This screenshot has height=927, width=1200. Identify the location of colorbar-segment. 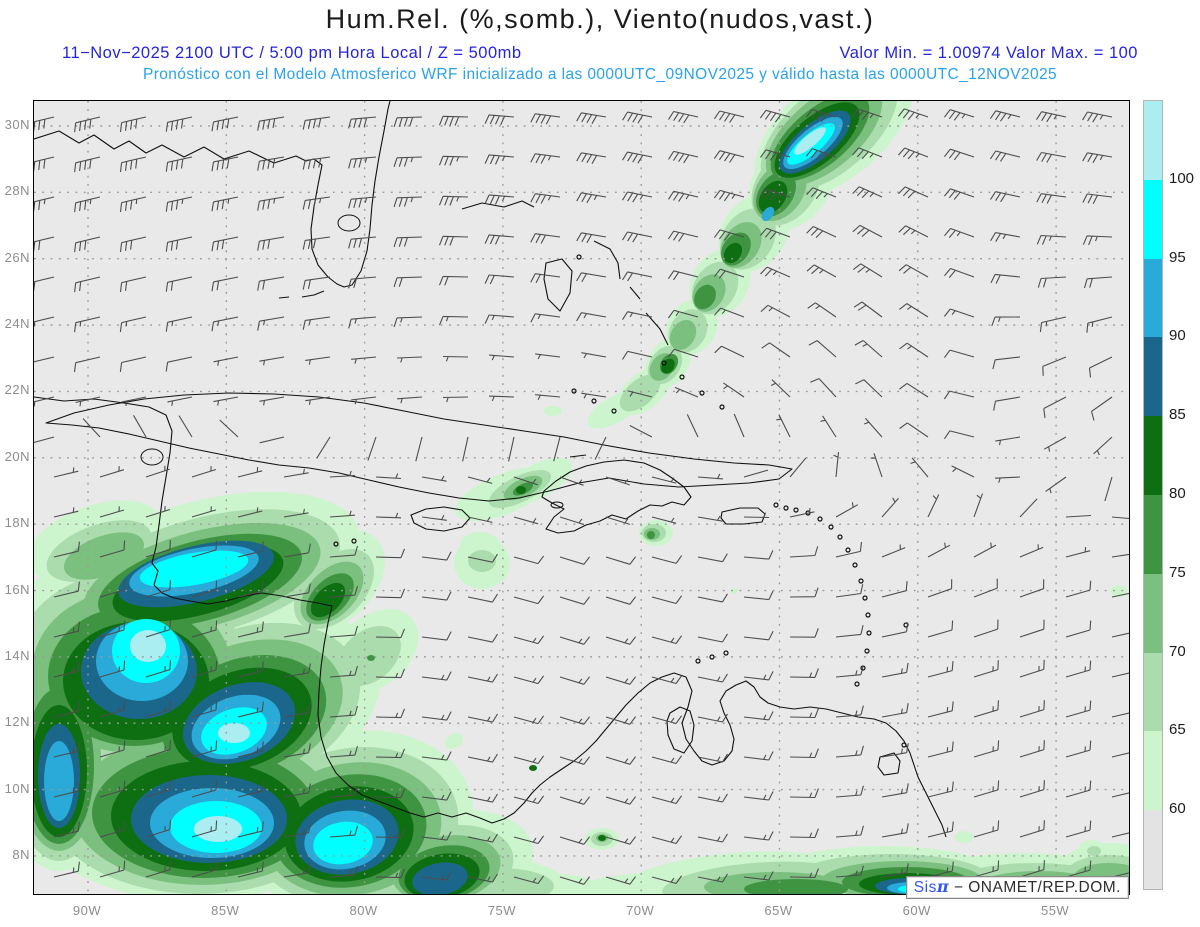
(1153, 535).